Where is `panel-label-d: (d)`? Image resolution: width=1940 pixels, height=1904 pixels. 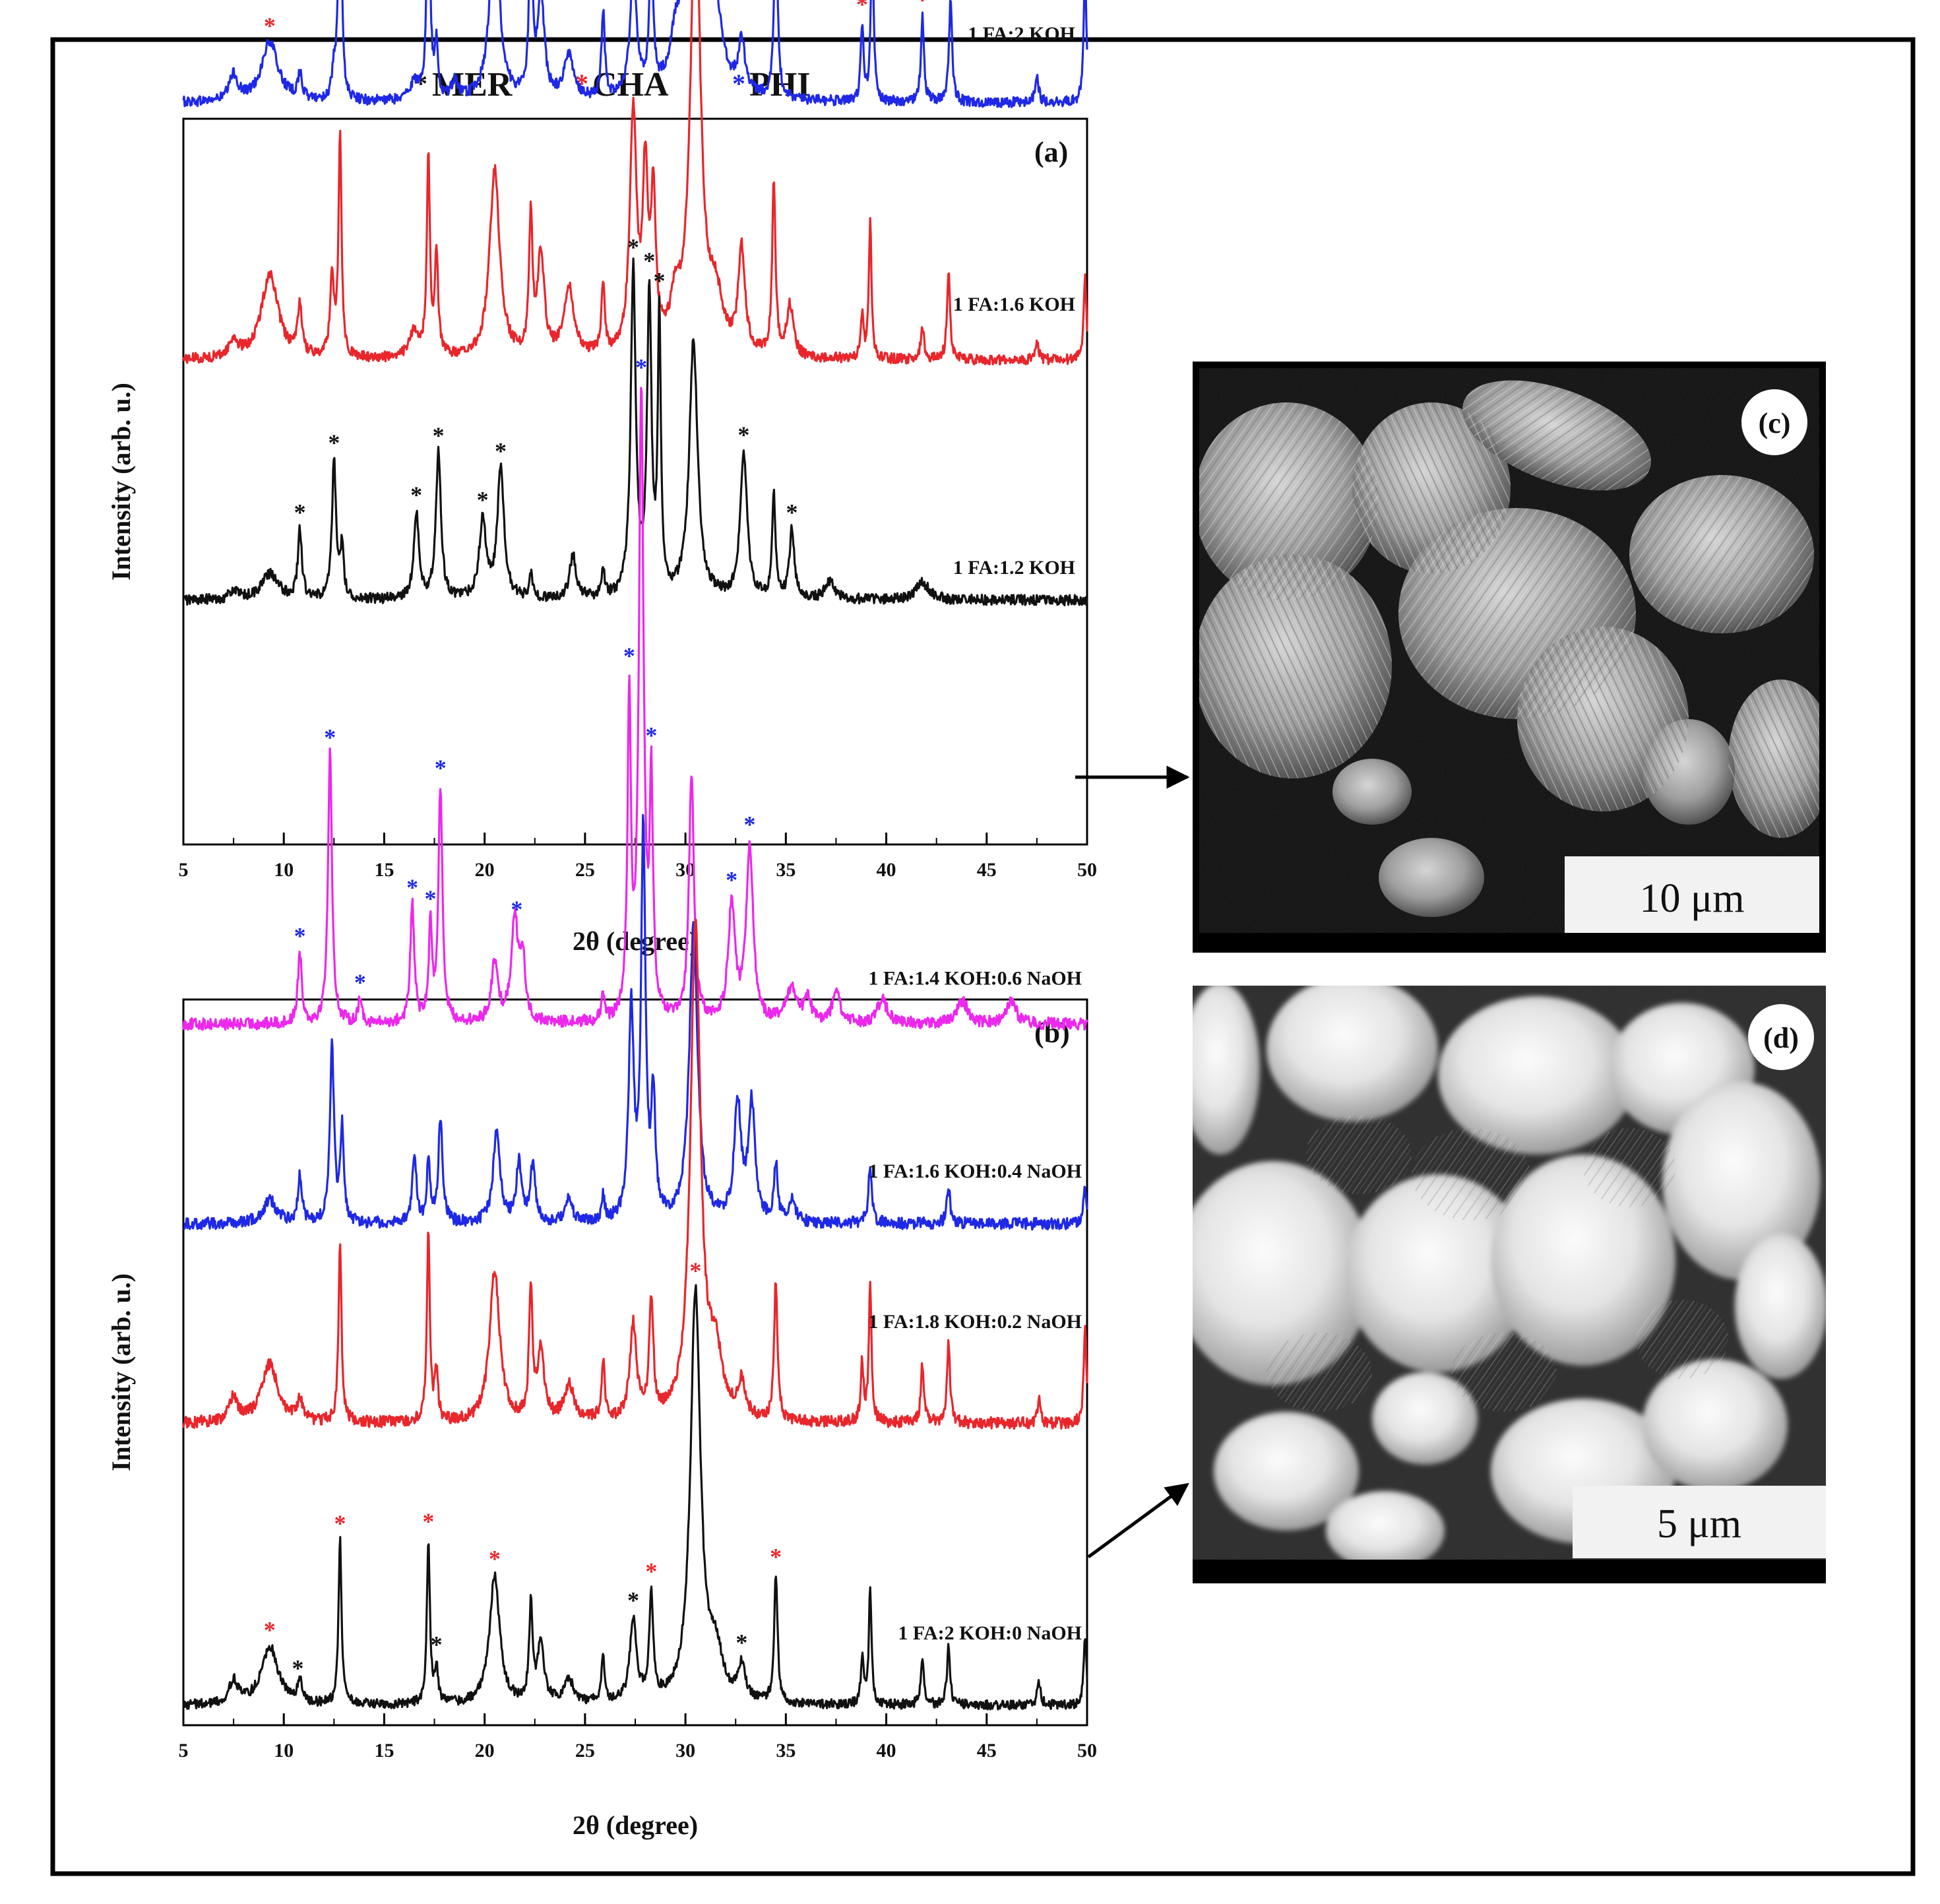 panel-label-d: (d) is located at coordinates (1781, 1038).